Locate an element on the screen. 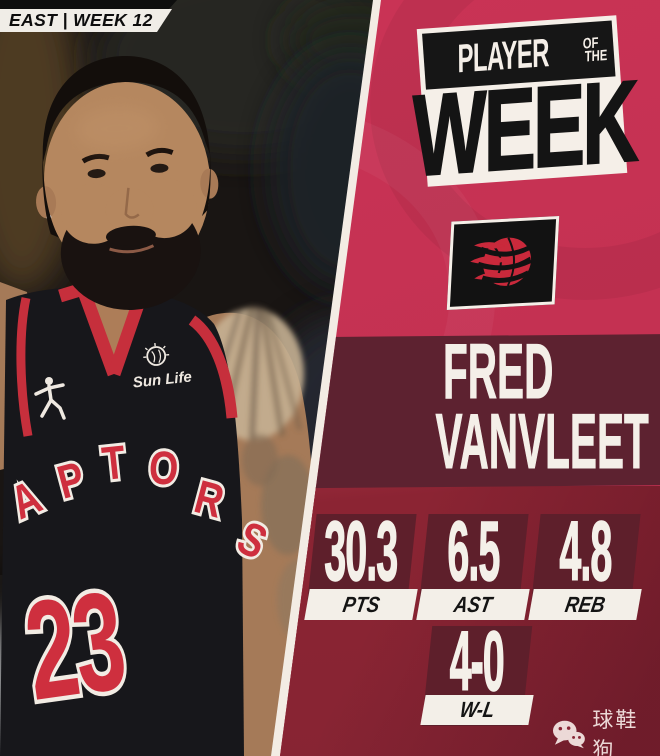  sunlife-patch: Sun Life is located at coordinates (162, 367).